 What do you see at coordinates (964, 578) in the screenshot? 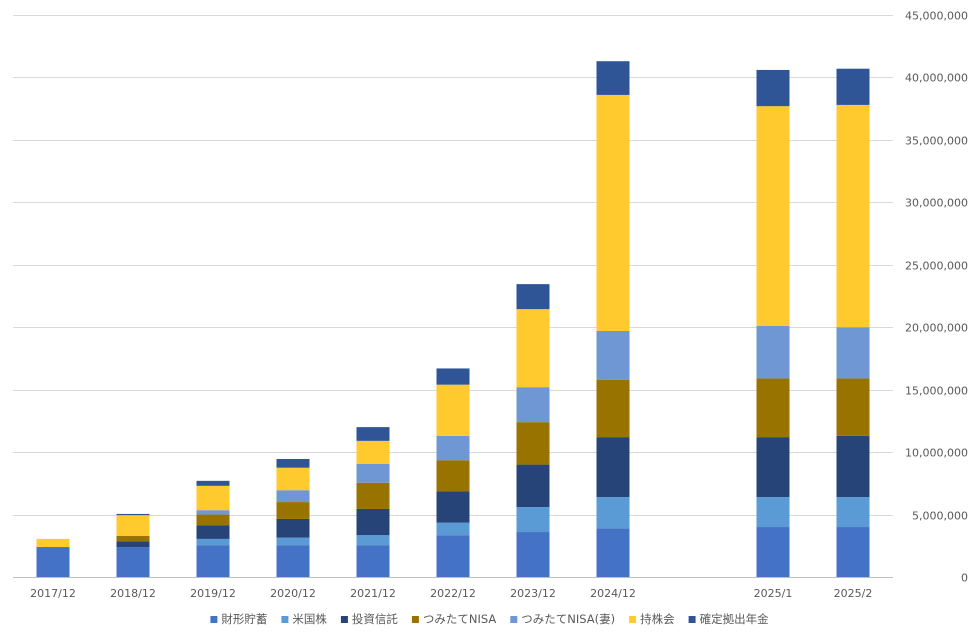
I see `y-tick-label: 0` at bounding box center [964, 578].